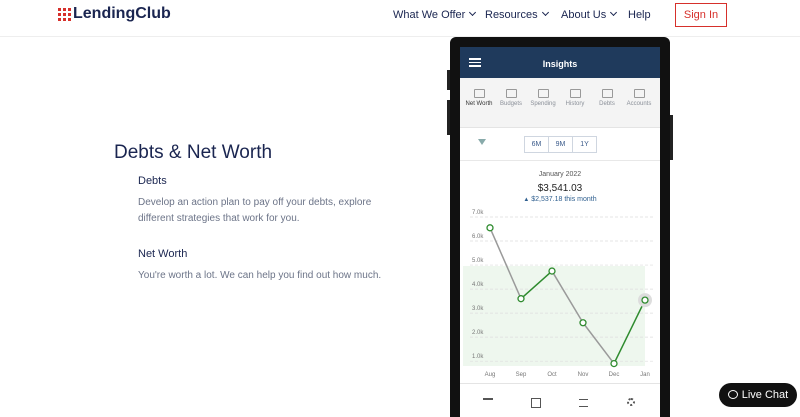 The image size is (800, 417). Describe the element at coordinates (163, 254) in the screenshot. I see `sub-heading: Net Worth` at that location.